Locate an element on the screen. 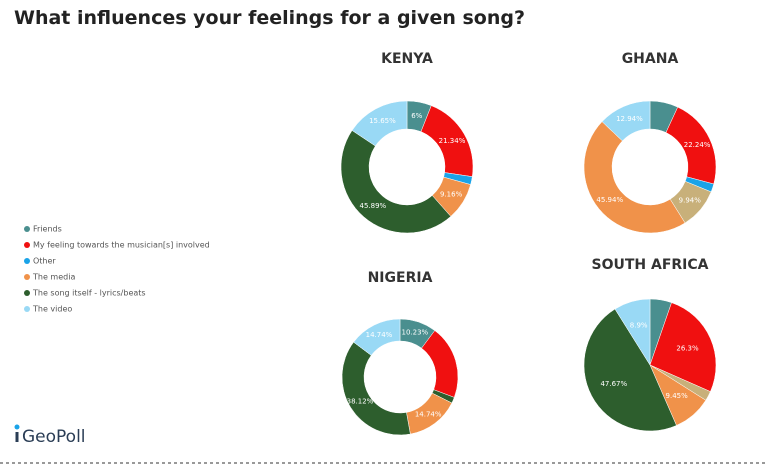 The height and width of the screenshot is (472, 768). logo-dot is located at coordinates (17, 427).